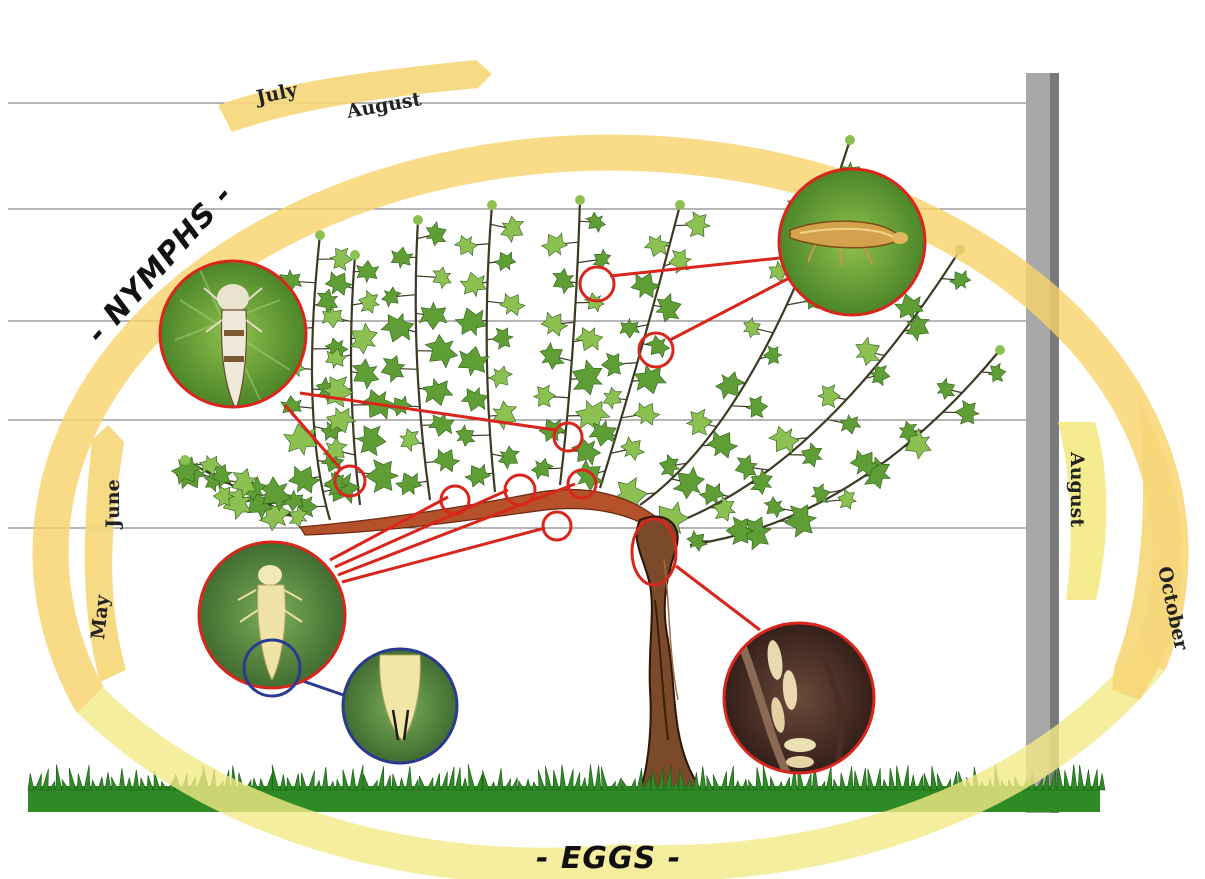  Describe the element at coordinates (668, 654) in the screenshot. I see `vine-trunk` at that location.